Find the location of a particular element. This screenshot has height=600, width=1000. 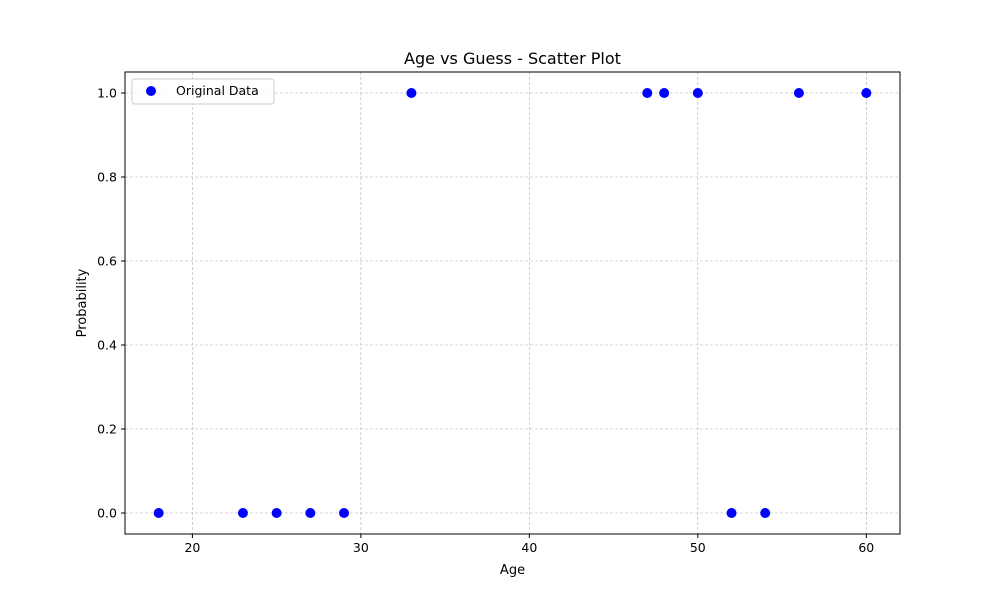

y-tick-label: 0.6 is located at coordinates (107, 261).